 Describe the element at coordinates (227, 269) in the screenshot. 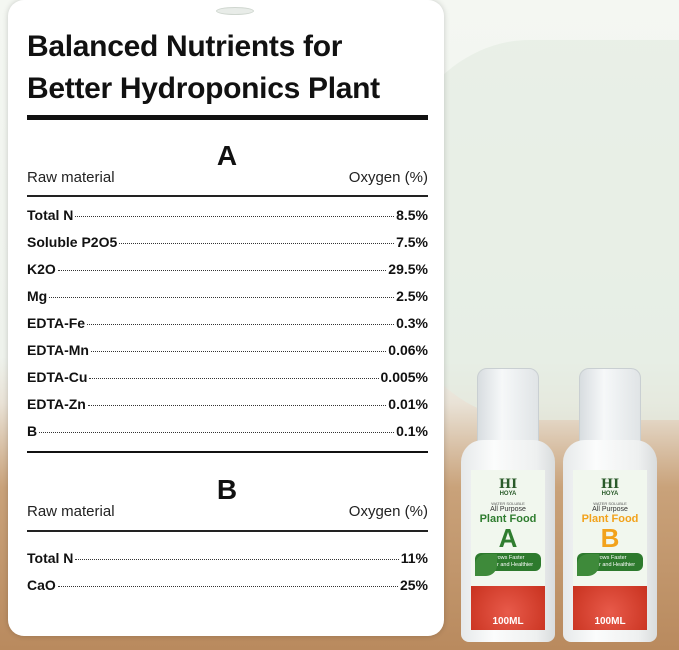

I see `nutrient-row: K2O 29.5%` at that location.